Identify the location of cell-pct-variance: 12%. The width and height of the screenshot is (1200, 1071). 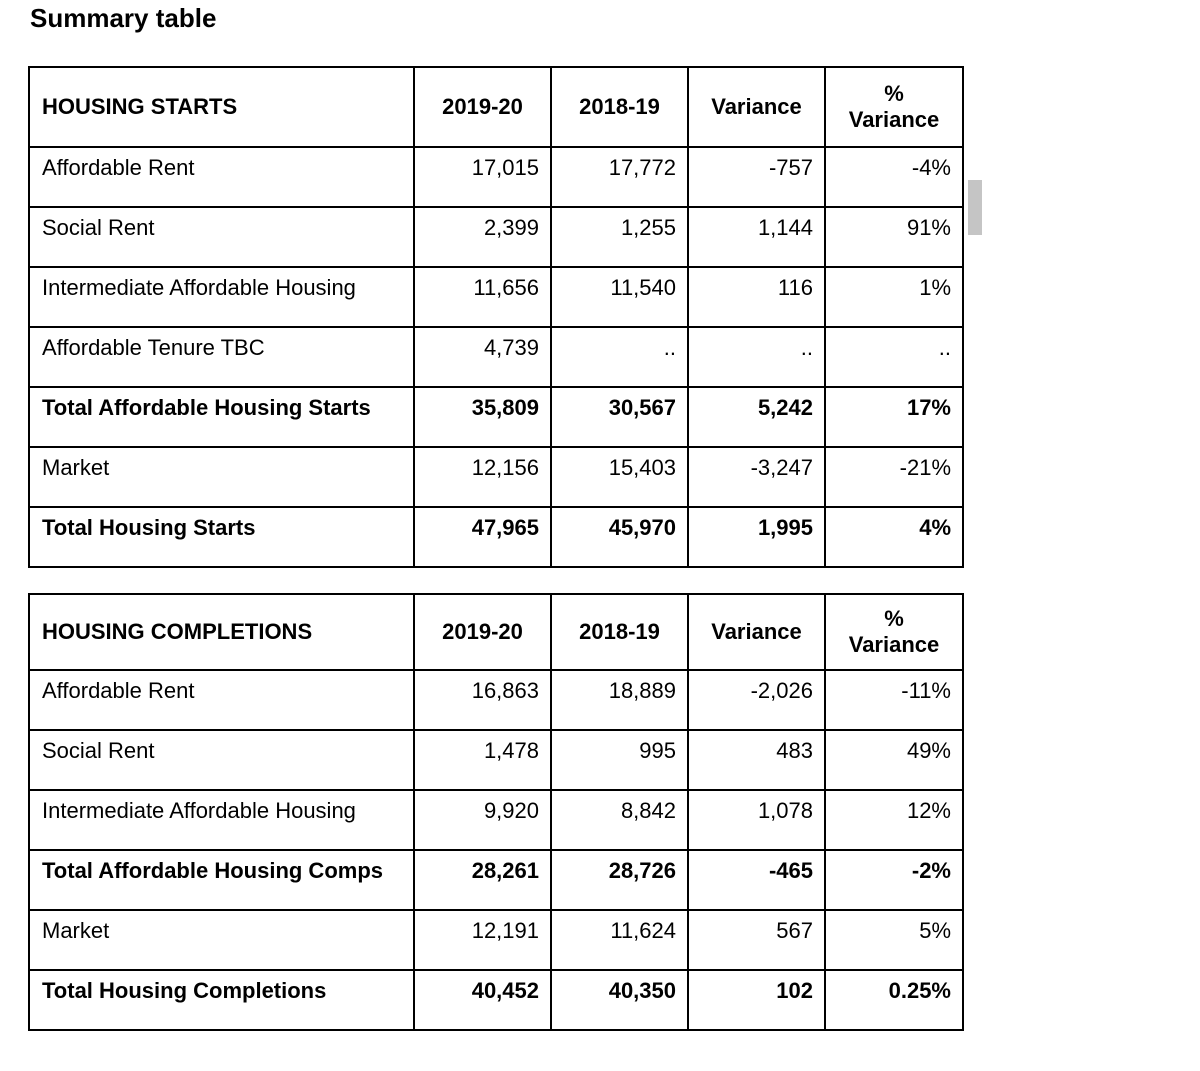
(894, 820).